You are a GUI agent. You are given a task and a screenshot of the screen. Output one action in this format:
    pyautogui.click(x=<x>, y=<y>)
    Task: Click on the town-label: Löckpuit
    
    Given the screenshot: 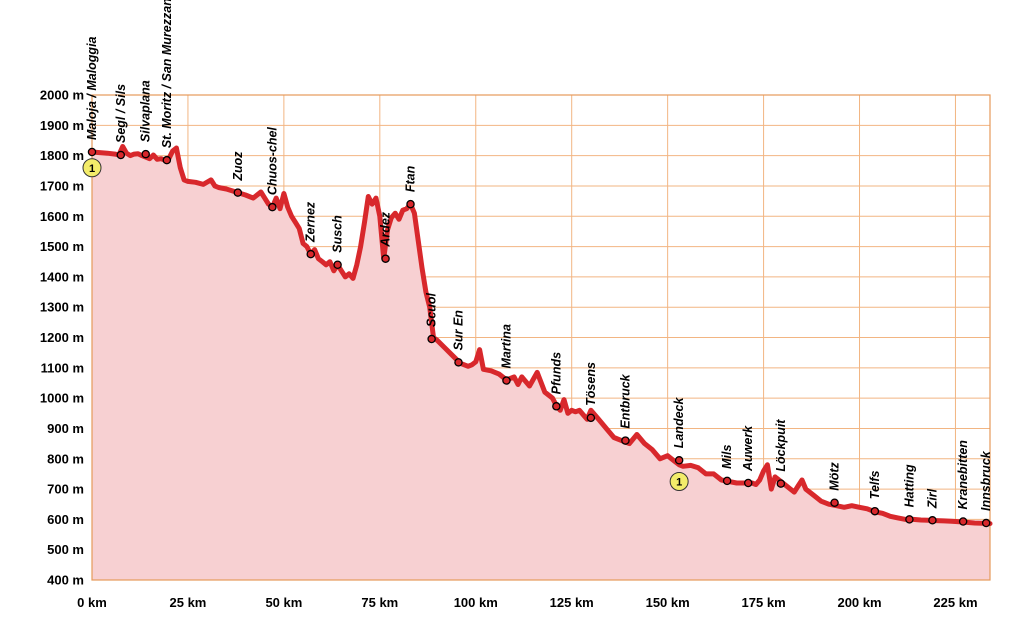 What is the action you would take?
    pyautogui.click(x=781, y=445)
    